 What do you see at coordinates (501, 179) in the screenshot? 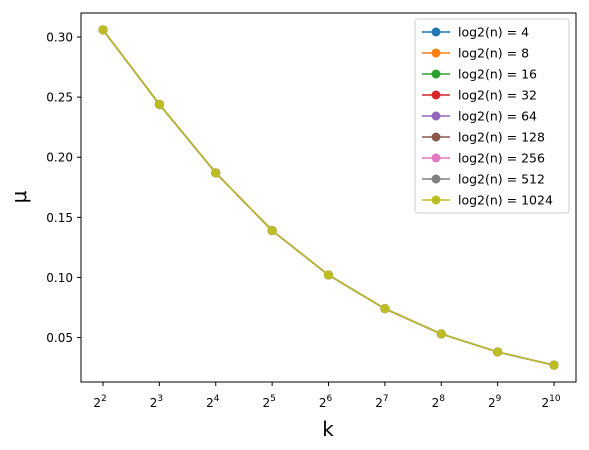
I see `legend-label: log2(n) = 512` at bounding box center [501, 179].